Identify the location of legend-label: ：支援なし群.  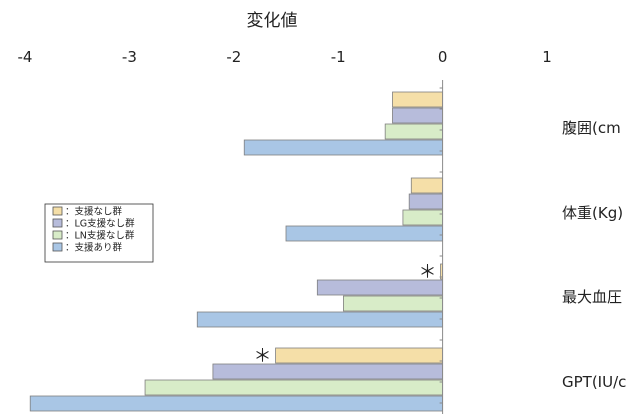
(94, 212).